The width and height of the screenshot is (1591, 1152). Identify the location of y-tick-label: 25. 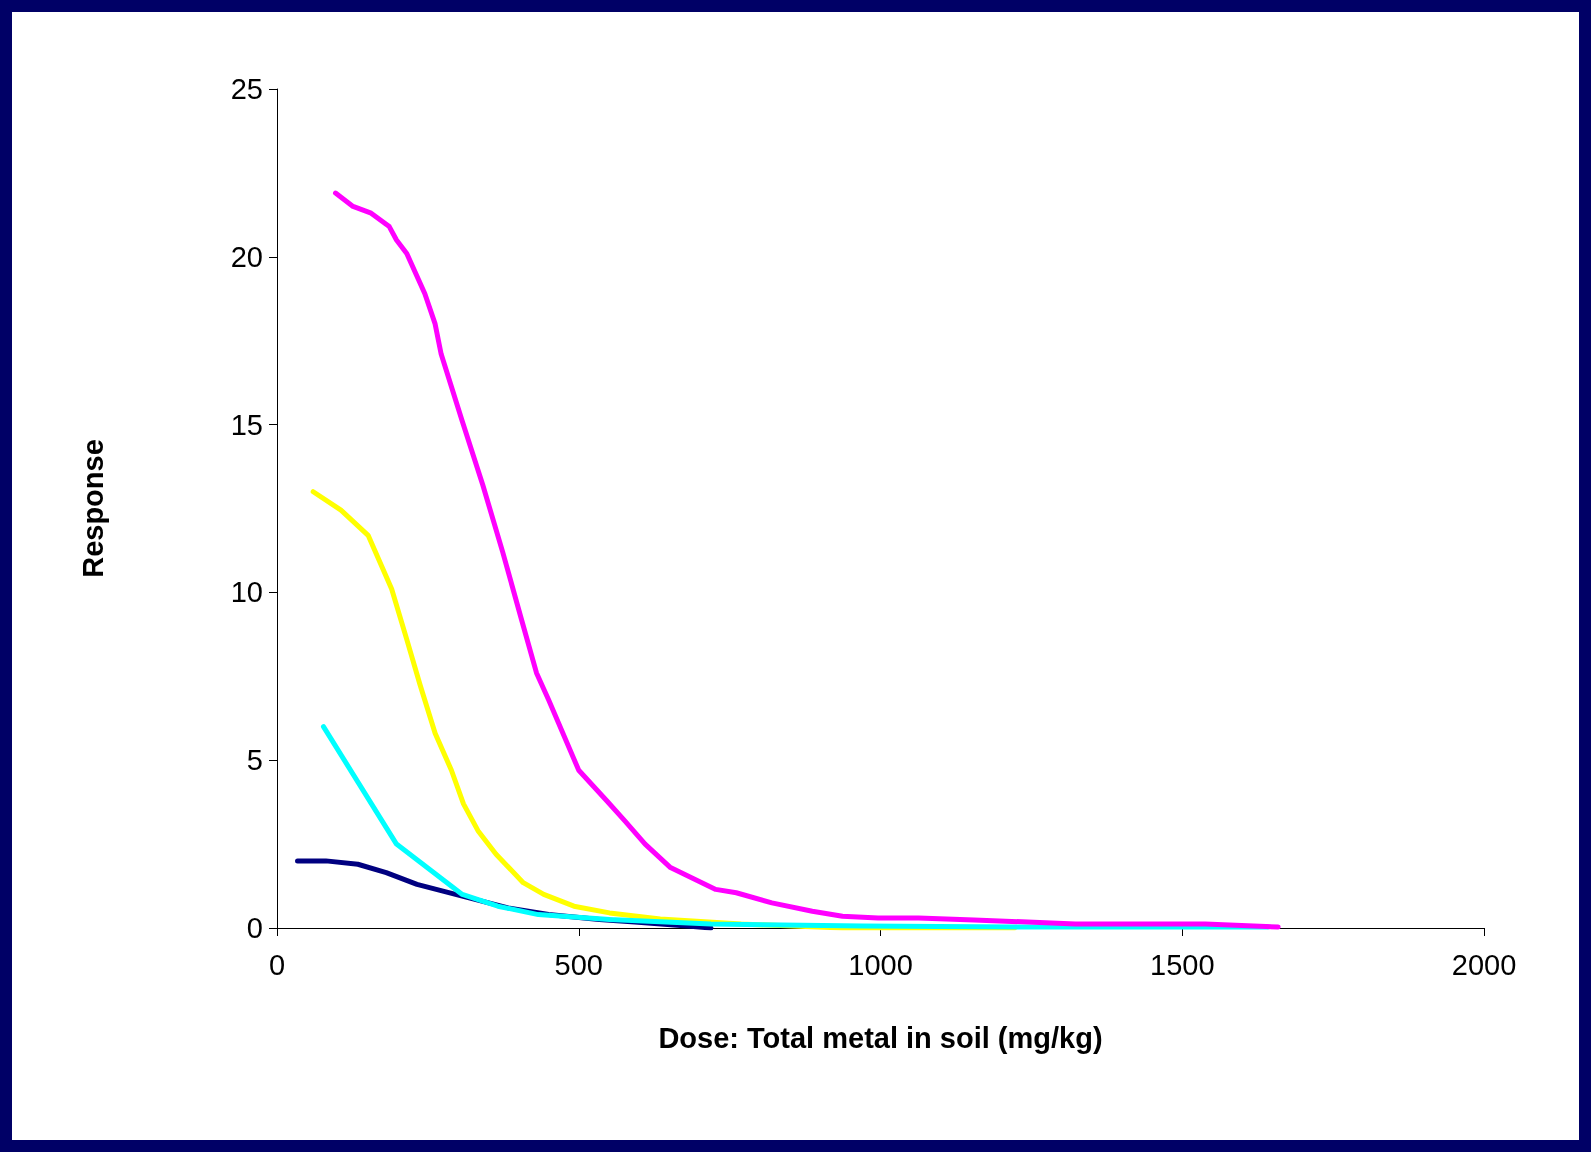
(246, 89).